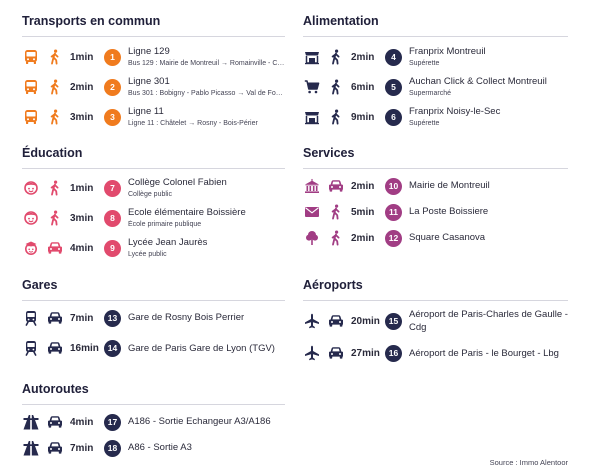 The width and height of the screenshot is (600, 475). What do you see at coordinates (112, 422) in the screenshot?
I see `poi-number-badge: 17` at bounding box center [112, 422].